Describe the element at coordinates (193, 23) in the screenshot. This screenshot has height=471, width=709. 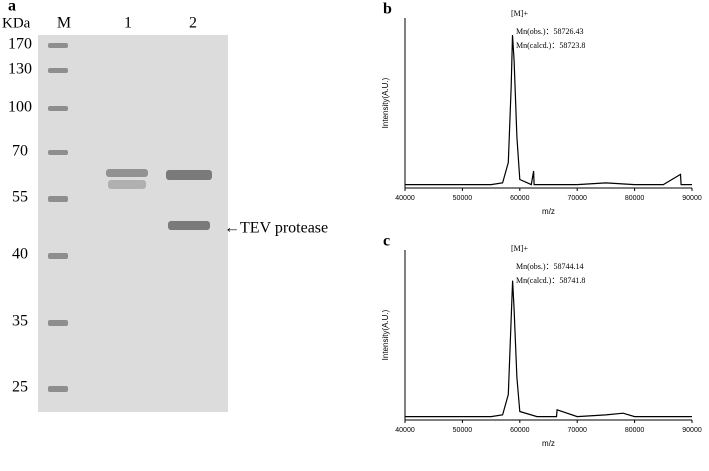
I see `lane-label: 2` at that location.